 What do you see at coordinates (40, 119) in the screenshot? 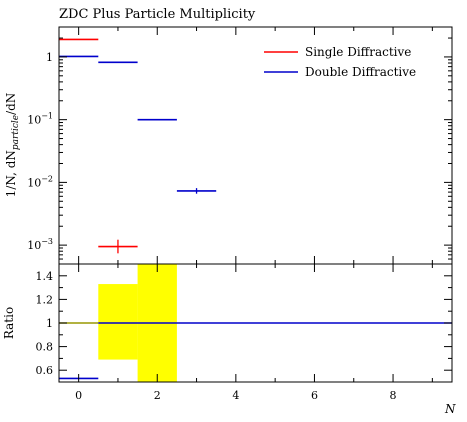
I see `main-y-tick-label: 10⁻¹` at bounding box center [40, 119].